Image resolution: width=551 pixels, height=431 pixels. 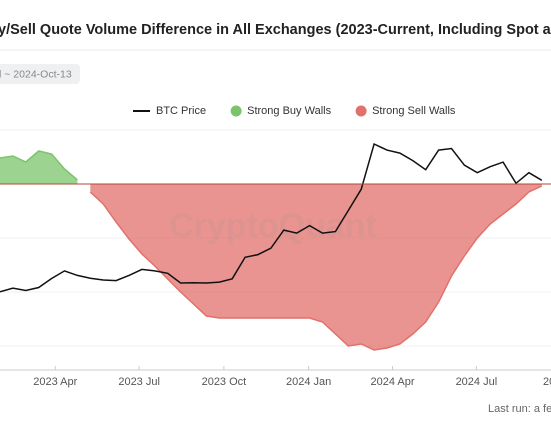 What do you see at coordinates (392, 382) in the screenshot?
I see `x-tick-label: 2024 Apr` at bounding box center [392, 382].